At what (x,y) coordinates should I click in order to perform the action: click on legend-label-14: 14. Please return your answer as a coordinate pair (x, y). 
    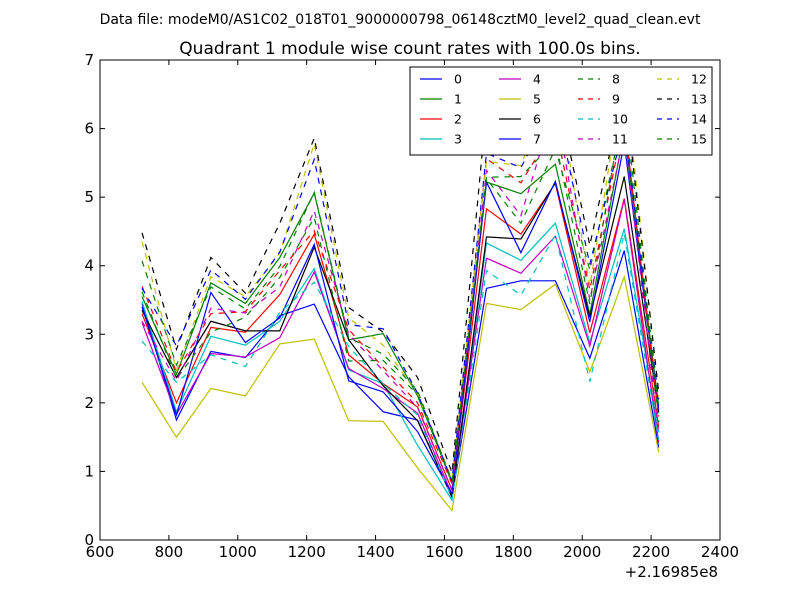
    Looking at the image, I should click on (699, 119).